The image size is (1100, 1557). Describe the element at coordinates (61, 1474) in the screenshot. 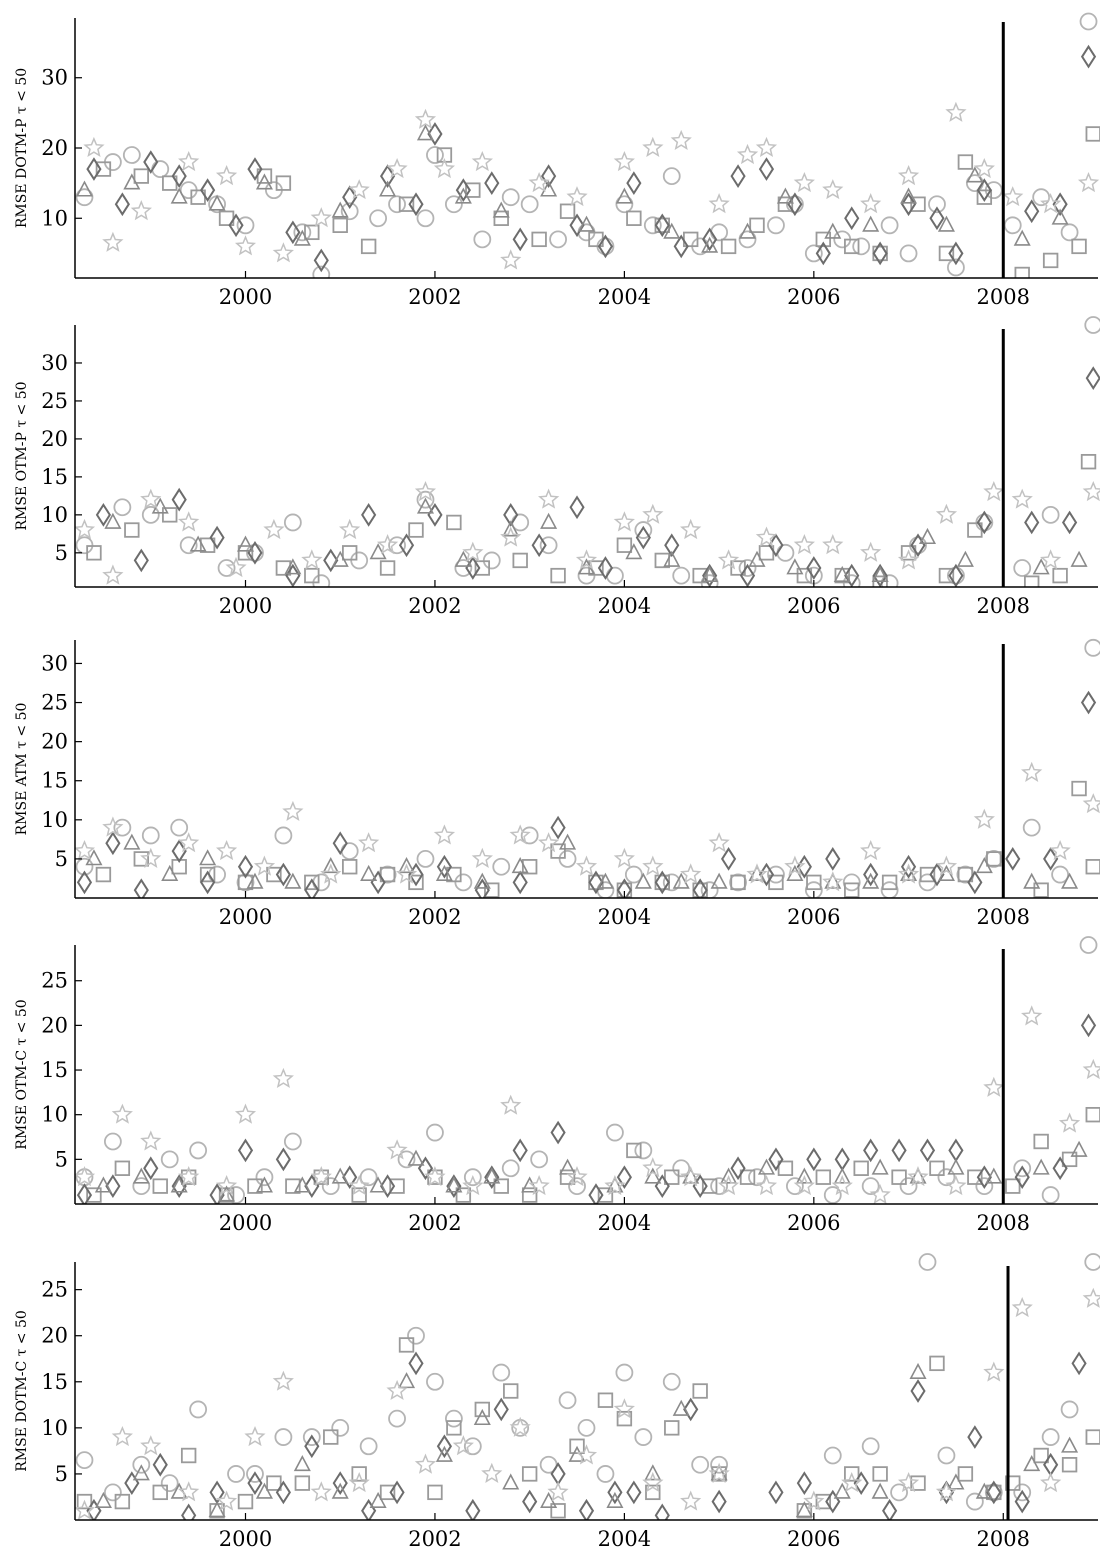

I see `y-tick-label: 5` at that location.